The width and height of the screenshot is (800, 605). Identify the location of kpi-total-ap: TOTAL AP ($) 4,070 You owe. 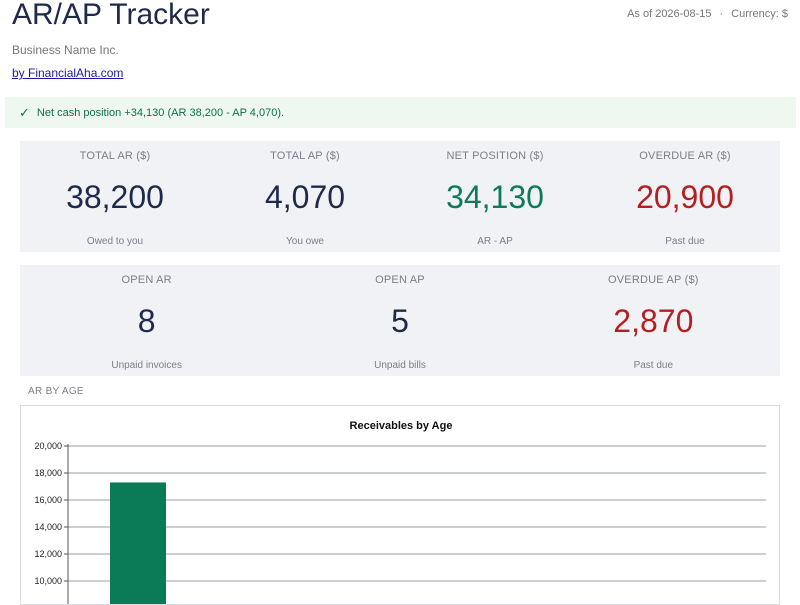
(305, 196).